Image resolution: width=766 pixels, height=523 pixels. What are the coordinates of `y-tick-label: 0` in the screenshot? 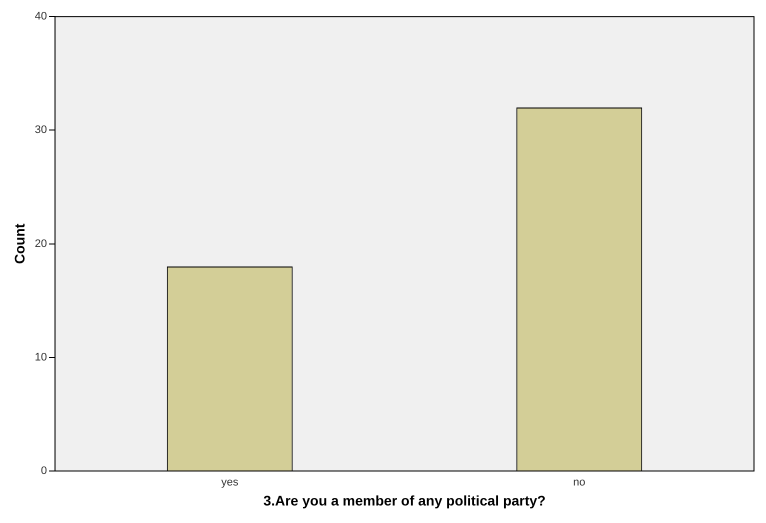 It's located at (44, 471).